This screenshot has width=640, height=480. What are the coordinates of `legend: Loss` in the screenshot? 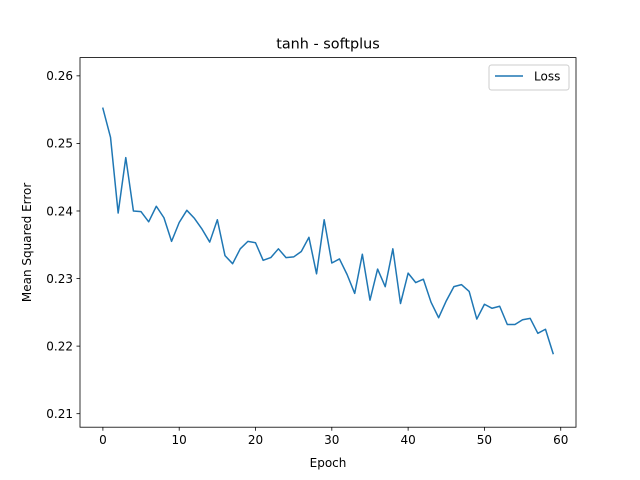 It's located at (529, 77).